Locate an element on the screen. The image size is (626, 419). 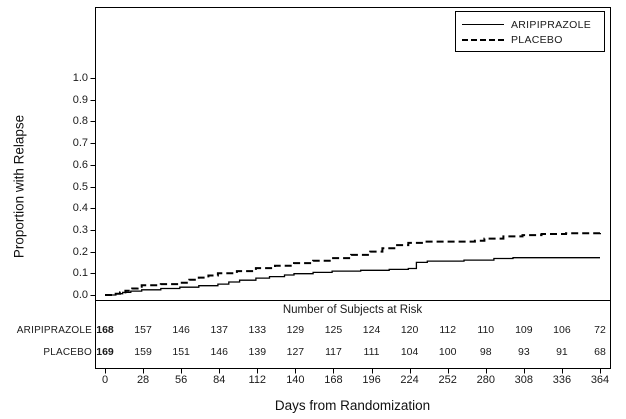
risk-count-aripiprazole: 110 is located at coordinates (486, 330).